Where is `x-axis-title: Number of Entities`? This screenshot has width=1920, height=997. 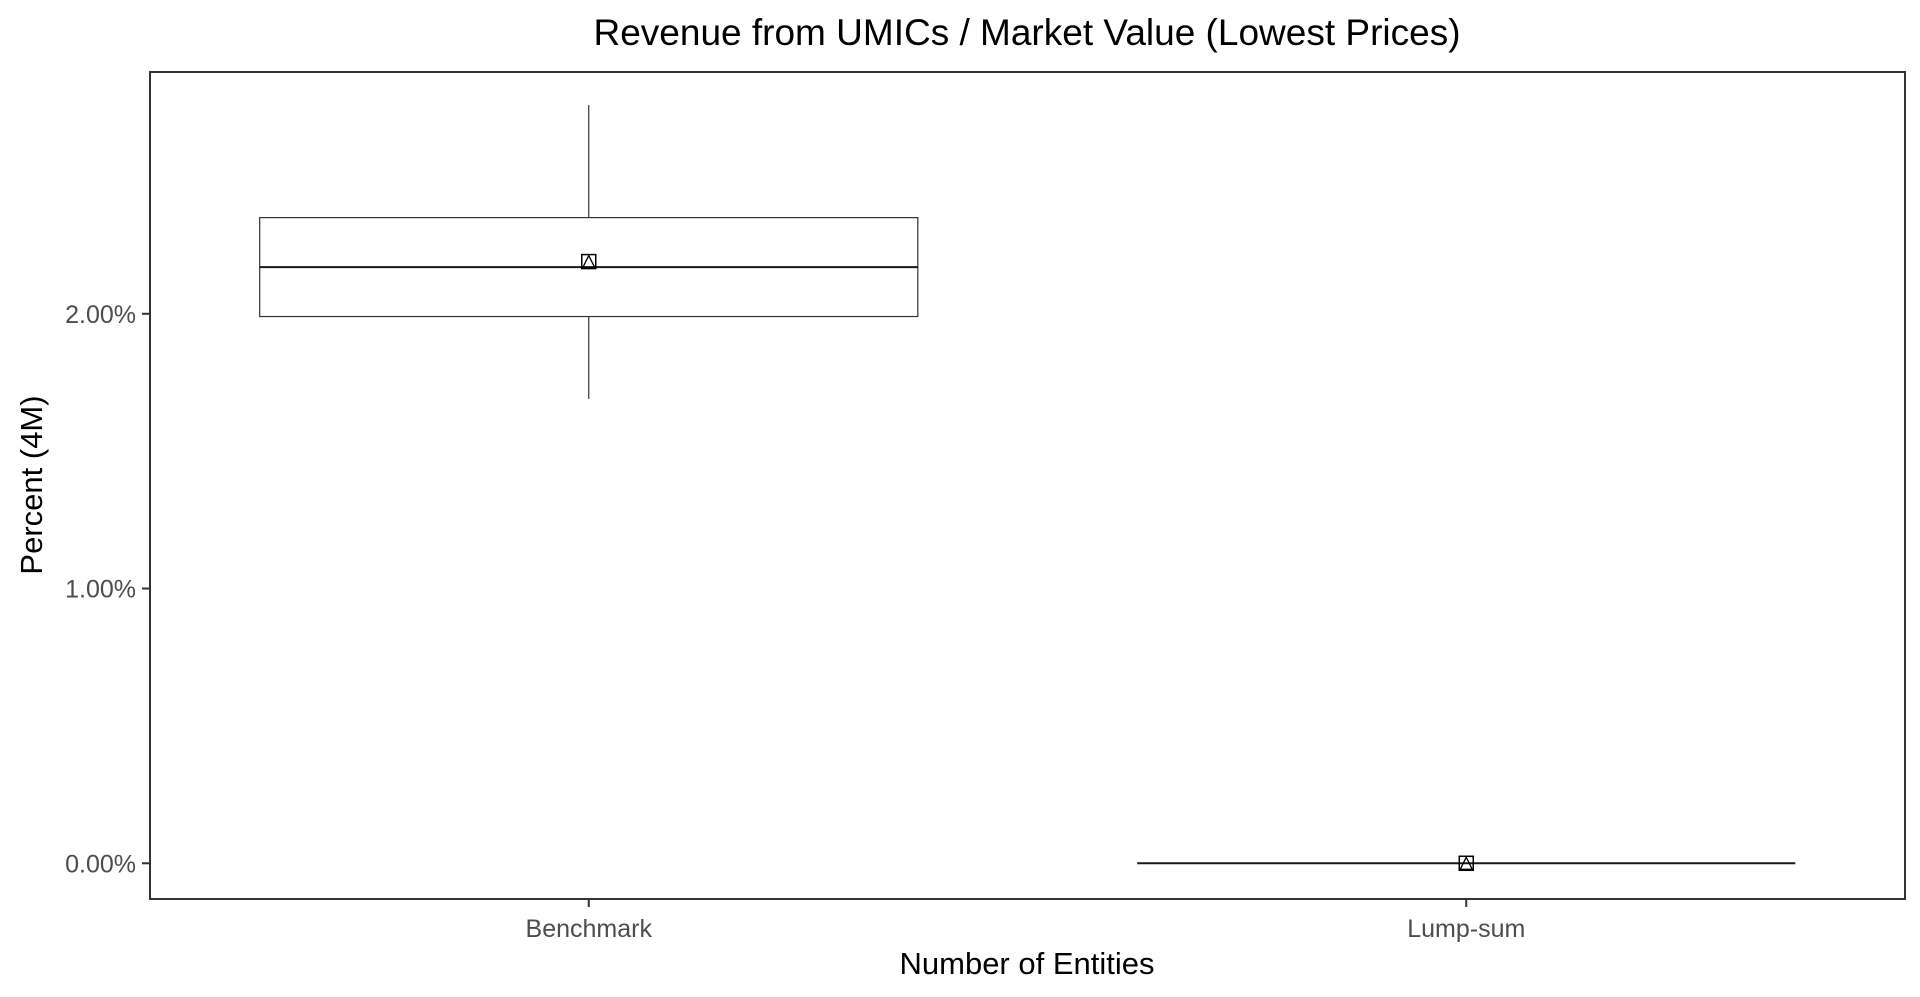
x-axis-title: Number of Entities is located at coordinates (1027, 963).